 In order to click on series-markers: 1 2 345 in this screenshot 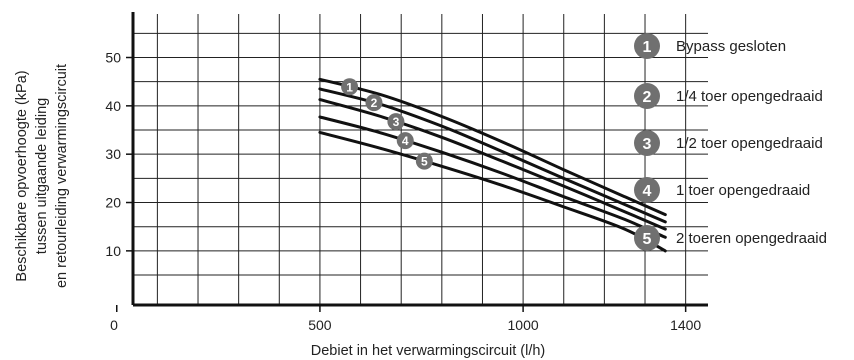, I will do `click(387, 124)`.